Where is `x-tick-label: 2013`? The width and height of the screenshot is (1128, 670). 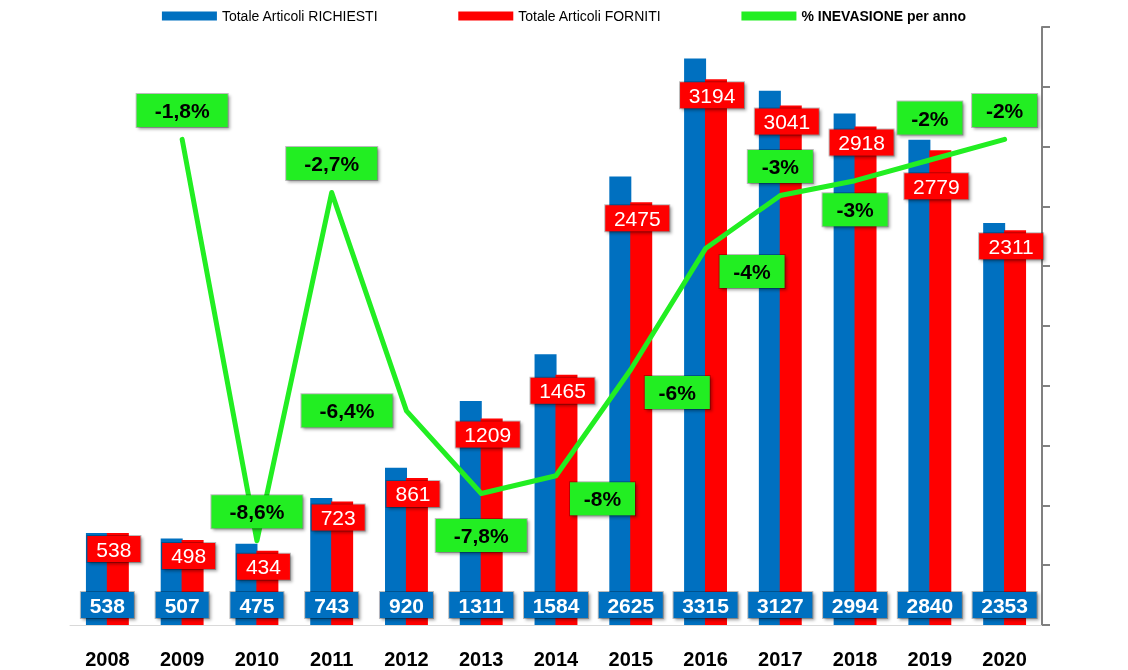 x-tick-label: 2013 is located at coordinates (481, 659).